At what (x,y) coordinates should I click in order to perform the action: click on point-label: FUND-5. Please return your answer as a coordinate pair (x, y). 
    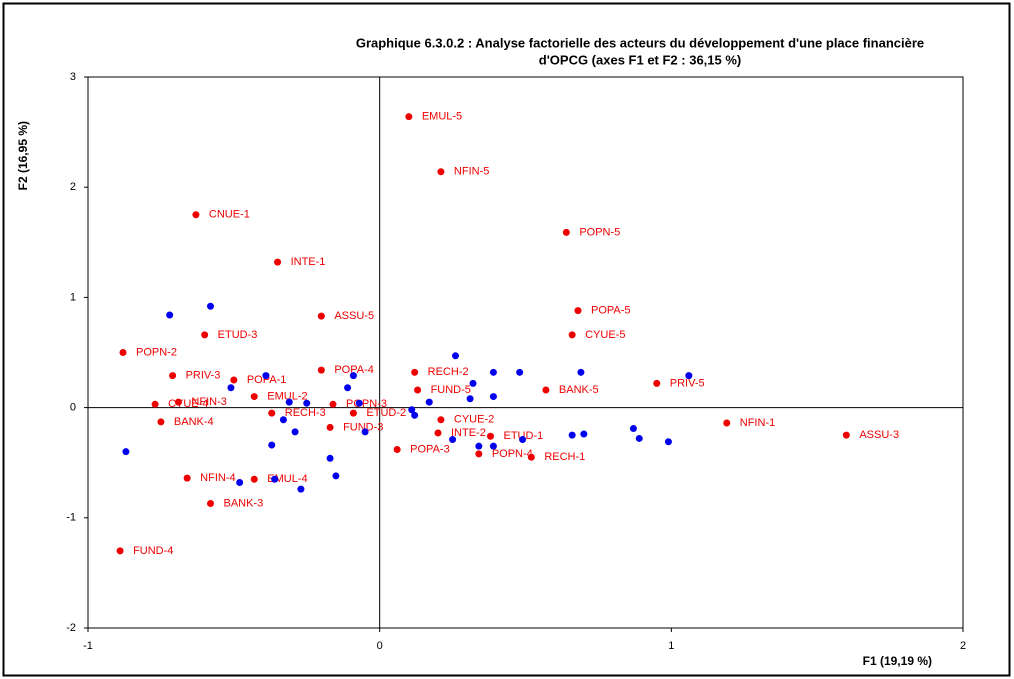
    Looking at the image, I should click on (451, 390).